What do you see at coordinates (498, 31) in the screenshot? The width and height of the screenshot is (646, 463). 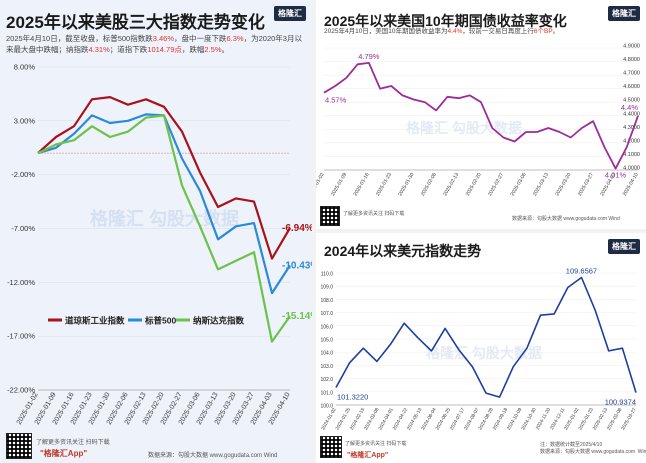 I see `note-text: ，较前一交易日再度上行` at bounding box center [498, 31].